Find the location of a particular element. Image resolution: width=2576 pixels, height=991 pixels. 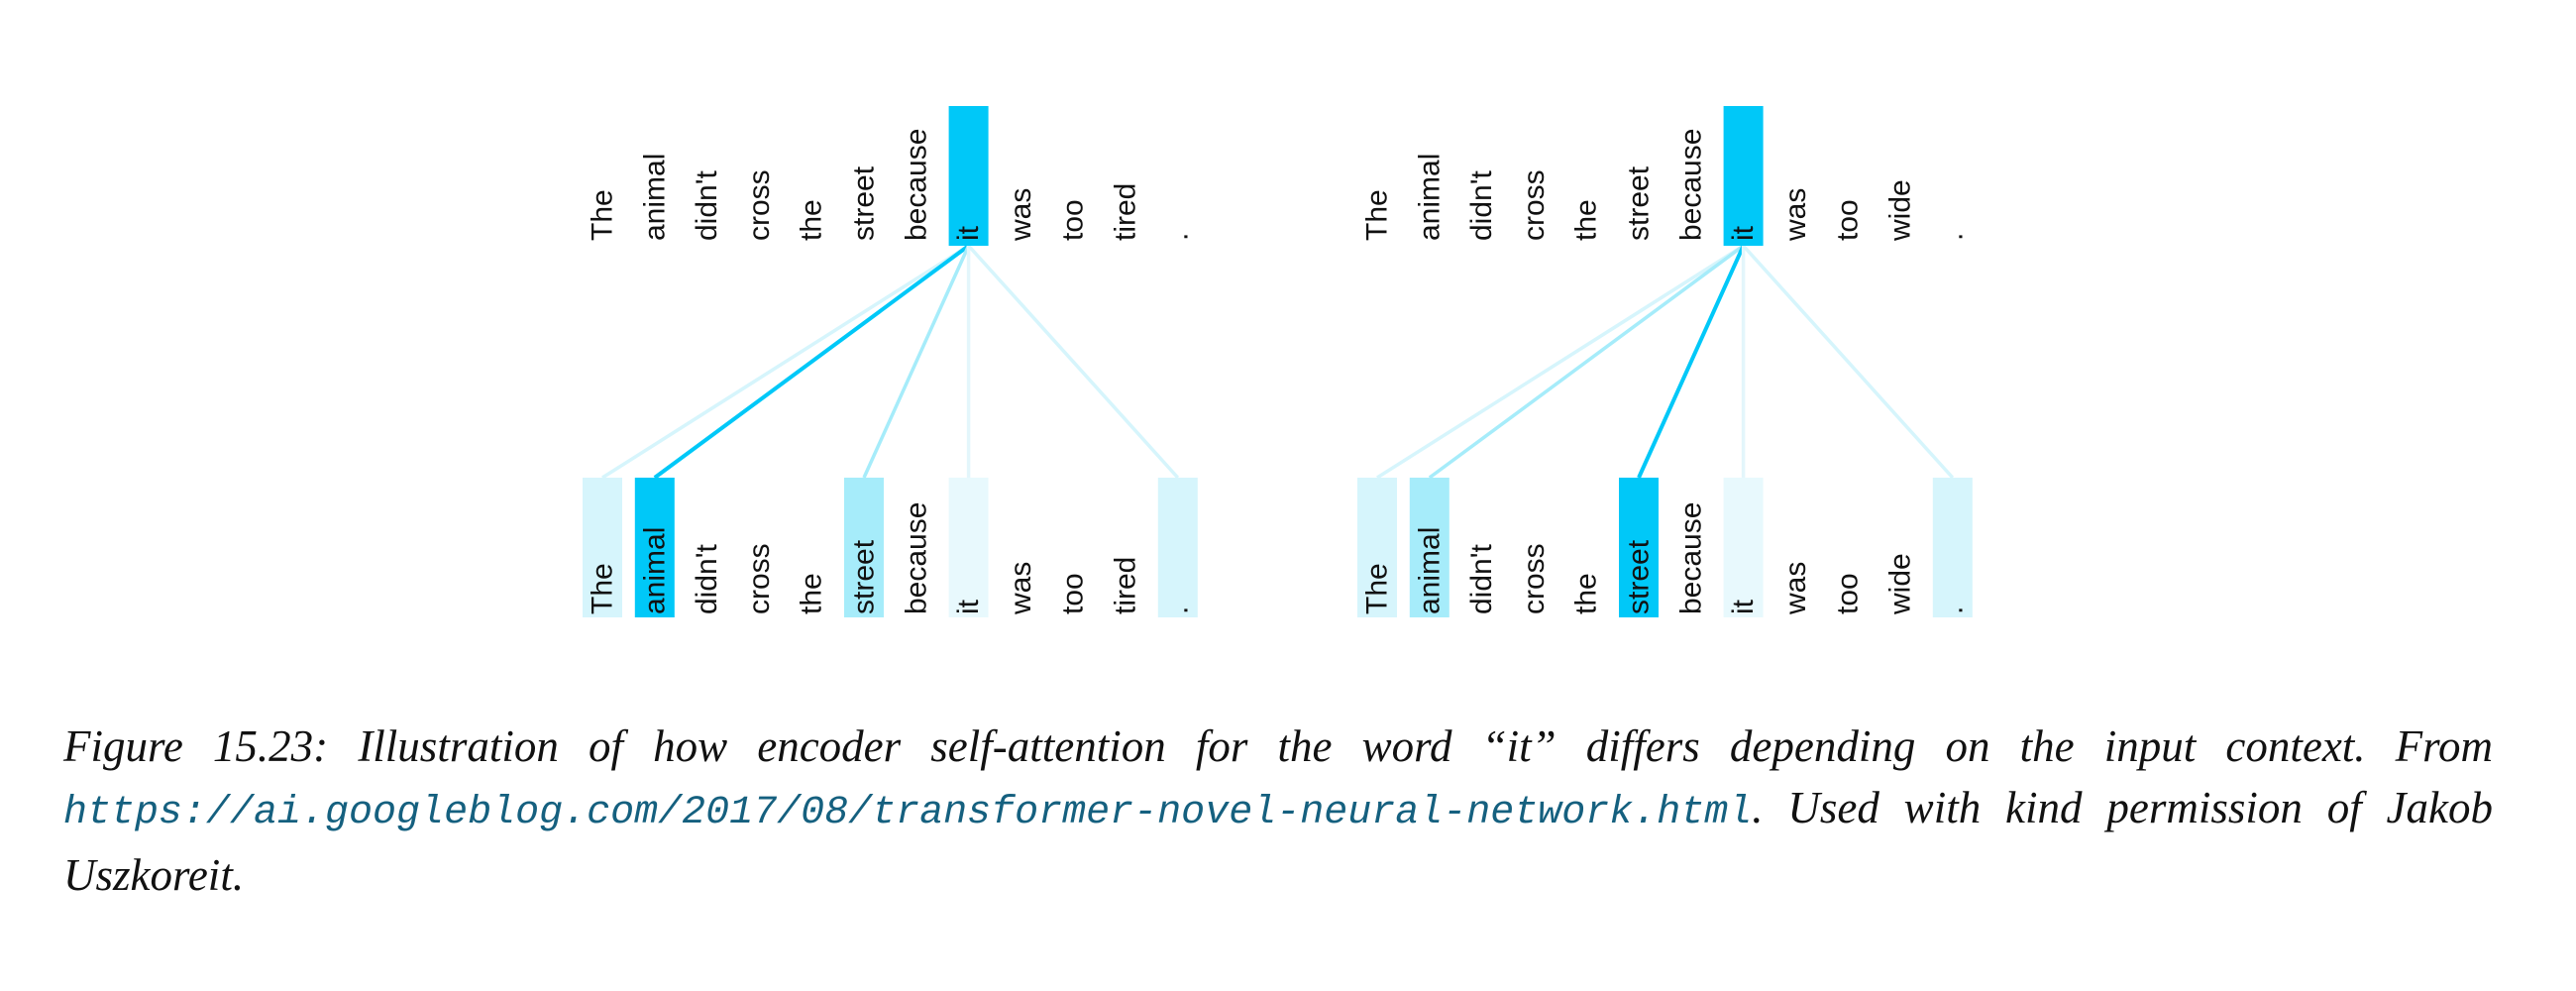

caption-label: Figure 15.23: is located at coordinates (196, 746).